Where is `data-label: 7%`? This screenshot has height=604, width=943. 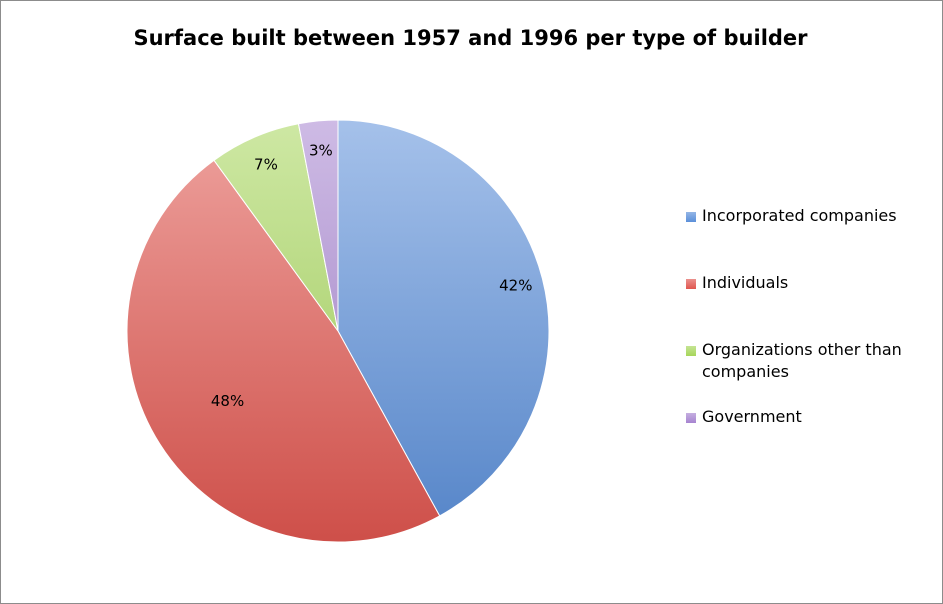
data-label: 7% is located at coordinates (266, 164).